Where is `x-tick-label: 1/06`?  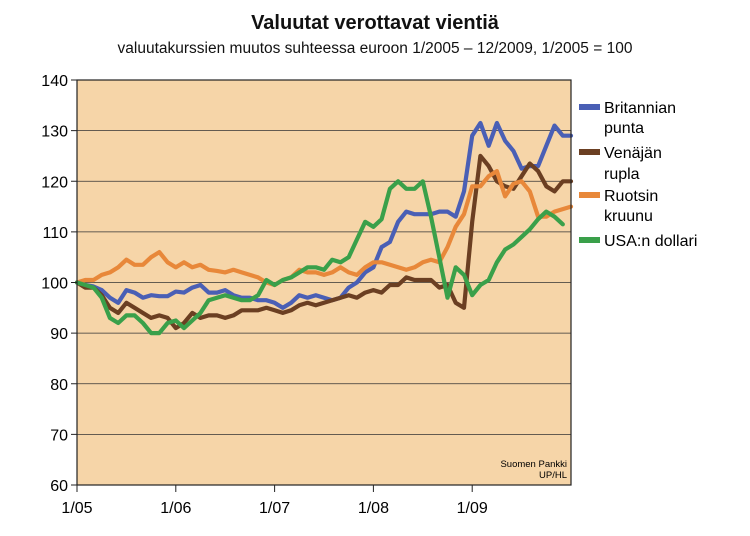 x-tick-label: 1/06 is located at coordinates (175, 508).